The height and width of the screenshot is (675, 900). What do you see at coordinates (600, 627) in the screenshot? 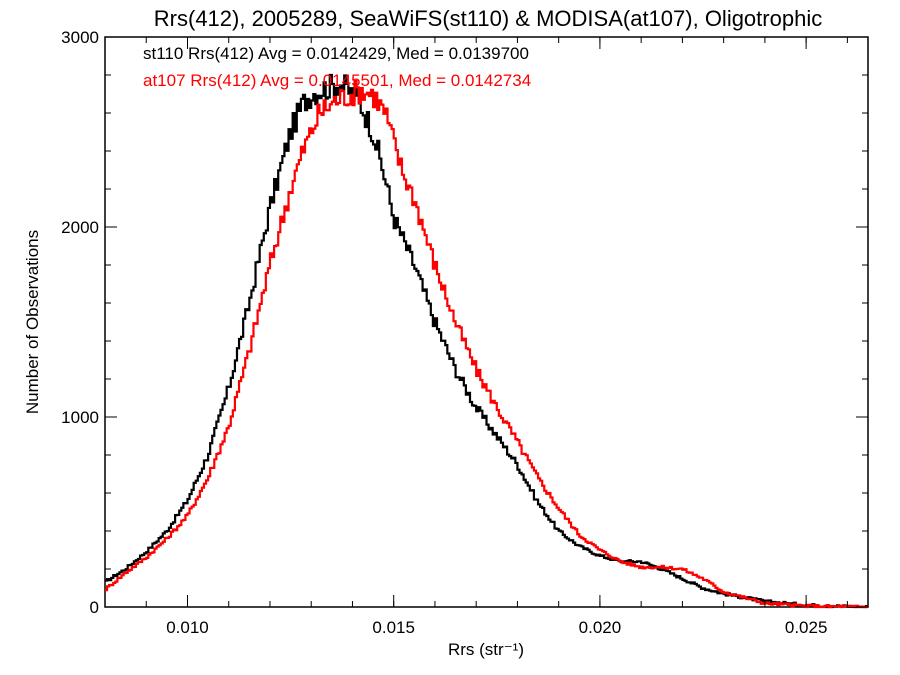
I see `x-tick-label: 0.020` at bounding box center [600, 627].